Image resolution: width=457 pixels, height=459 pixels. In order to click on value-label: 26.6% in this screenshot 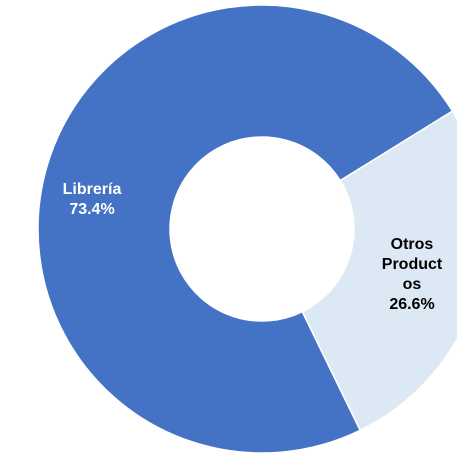, I will do `click(412, 304)`.